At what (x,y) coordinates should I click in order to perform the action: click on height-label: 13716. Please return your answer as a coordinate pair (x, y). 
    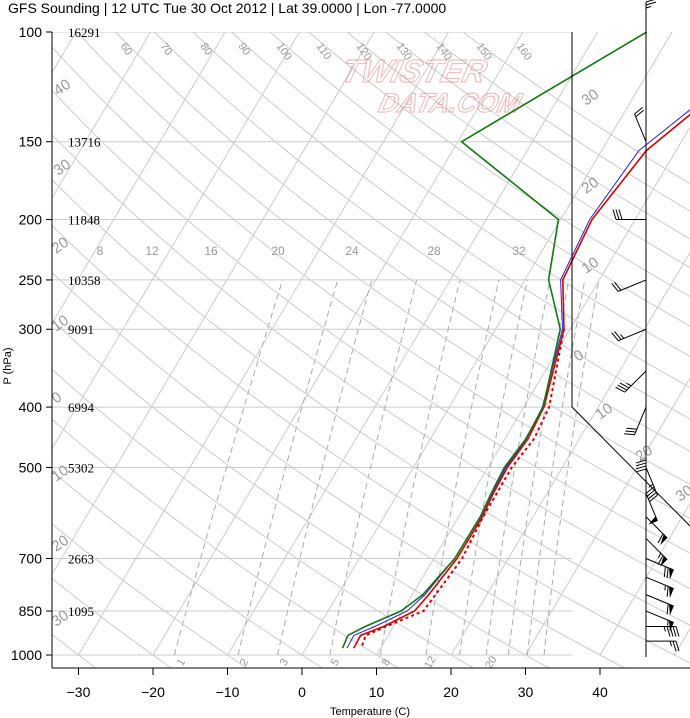
    Looking at the image, I should click on (84, 142).